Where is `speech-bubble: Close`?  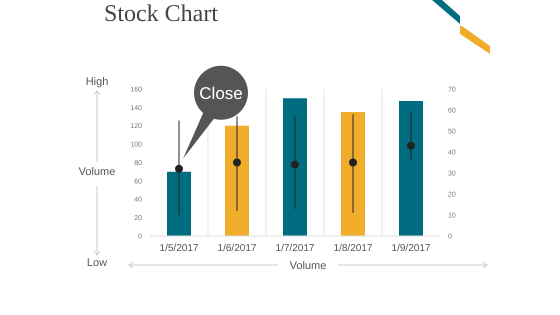 speech-bubble: Close is located at coordinates (215, 112).